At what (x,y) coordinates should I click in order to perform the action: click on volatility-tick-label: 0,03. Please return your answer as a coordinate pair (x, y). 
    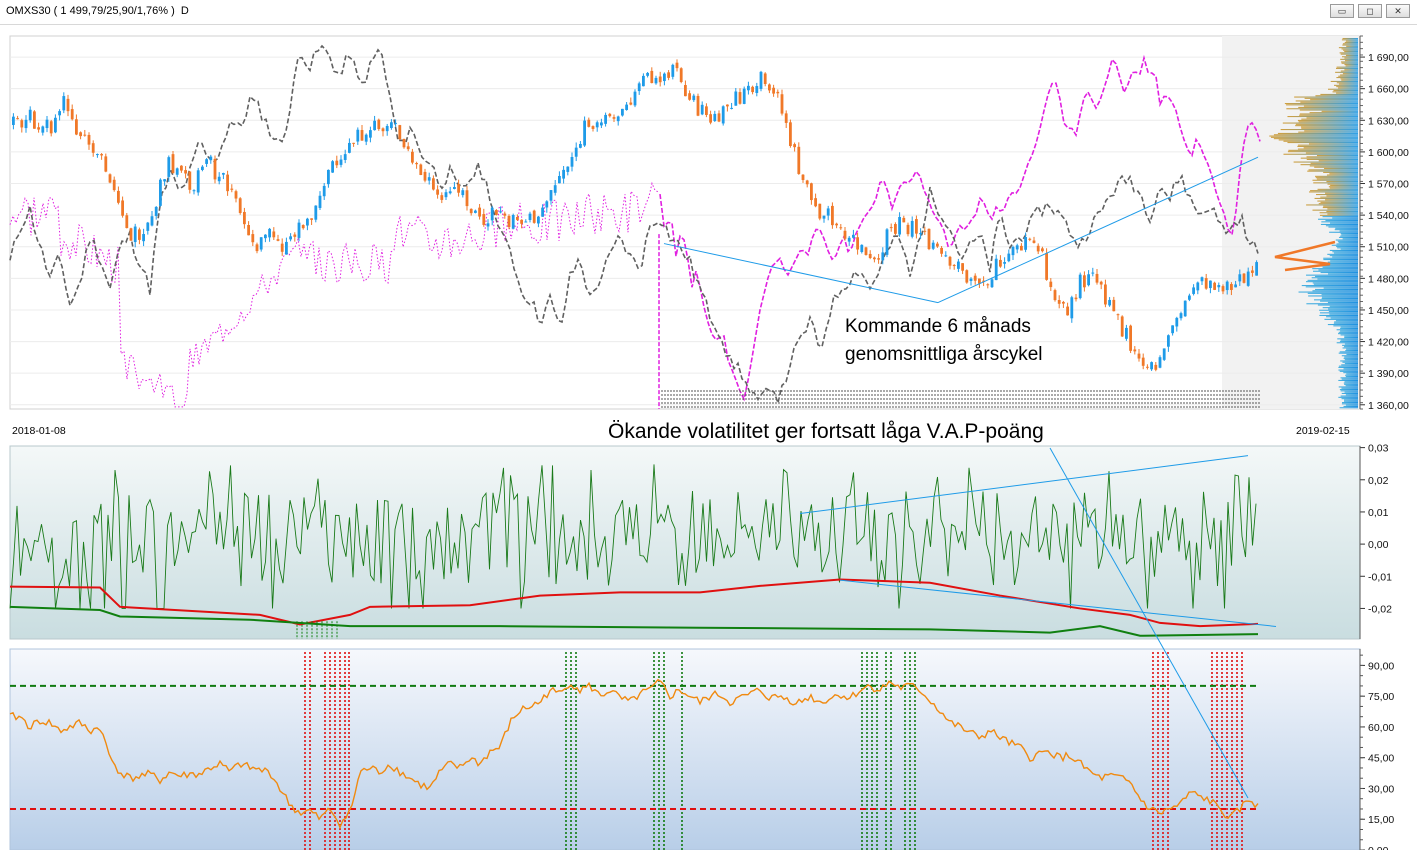
    Looking at the image, I should click on (1378, 449).